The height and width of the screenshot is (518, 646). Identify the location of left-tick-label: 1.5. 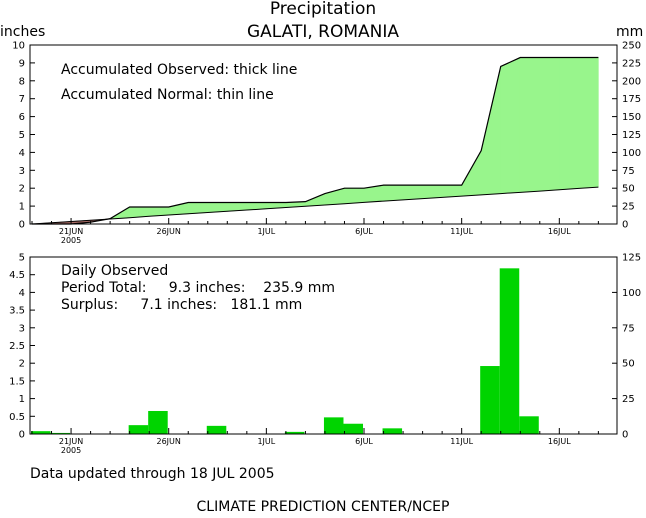
(17, 381).